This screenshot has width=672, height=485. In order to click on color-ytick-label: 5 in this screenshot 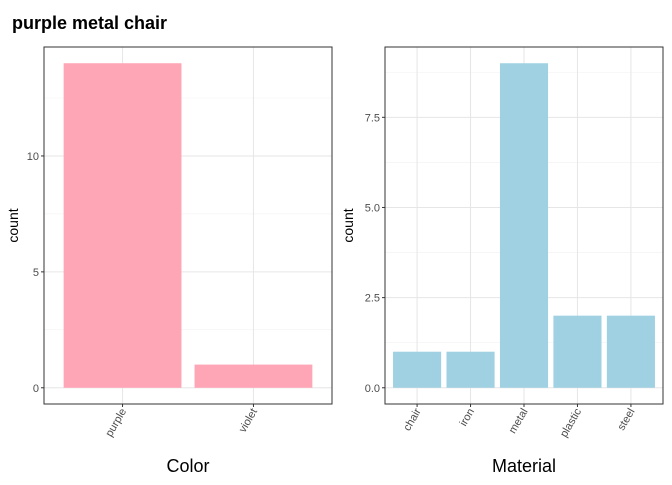, I will do `click(36, 273)`.